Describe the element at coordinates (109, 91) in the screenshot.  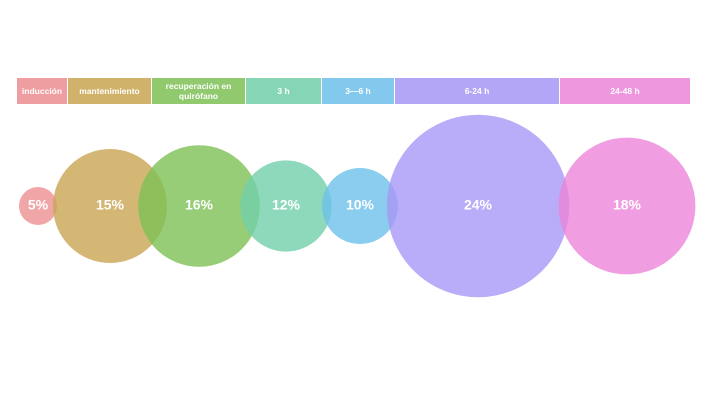
I see `phase-label: mantenimiento` at that location.